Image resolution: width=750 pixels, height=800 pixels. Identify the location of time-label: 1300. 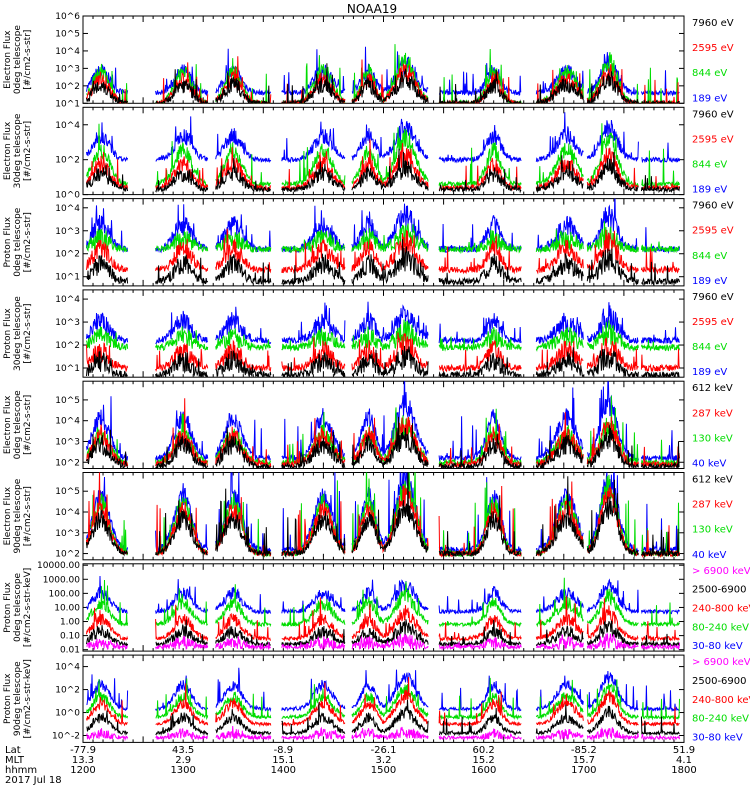
(182, 770).